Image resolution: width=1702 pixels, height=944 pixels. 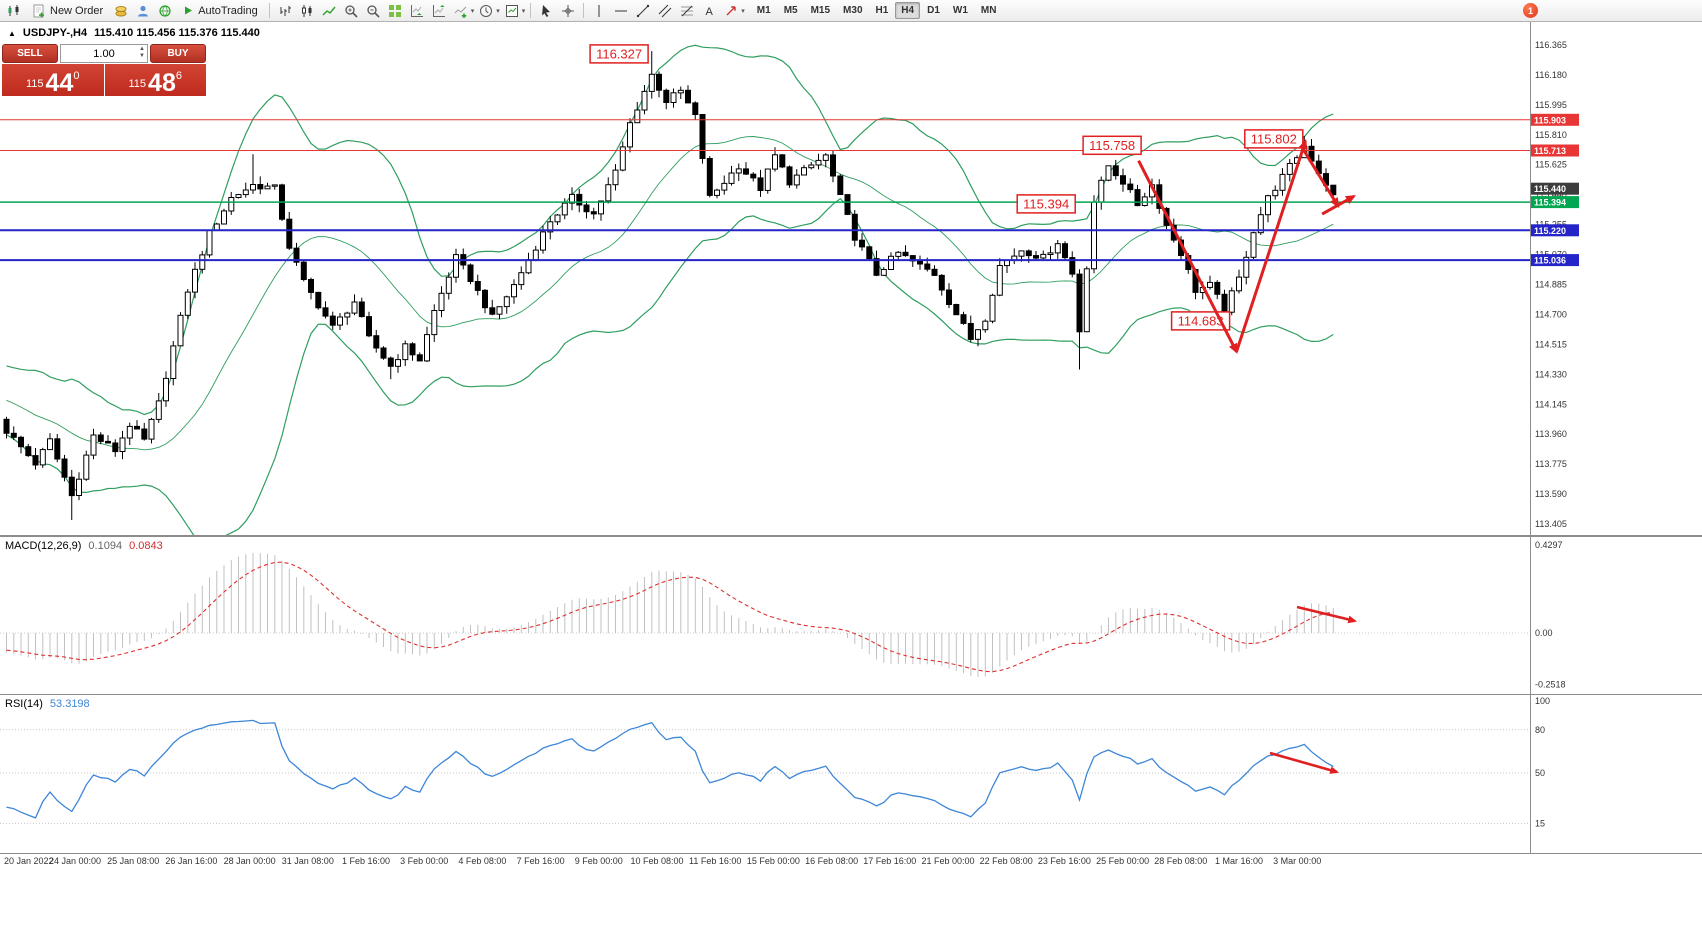 I want to click on svg-text: 115.758, so click(x=1112, y=145).